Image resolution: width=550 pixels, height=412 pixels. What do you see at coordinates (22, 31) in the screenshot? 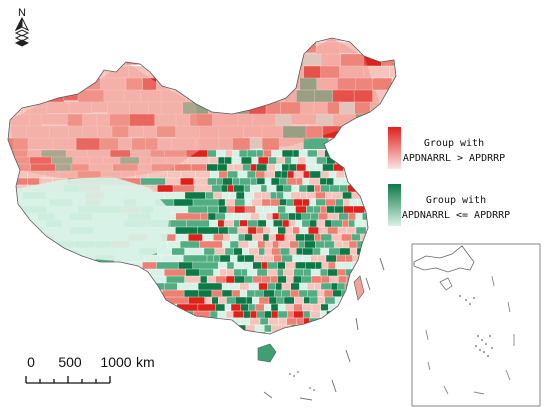
I see `north-arrow-icon` at bounding box center [22, 31].